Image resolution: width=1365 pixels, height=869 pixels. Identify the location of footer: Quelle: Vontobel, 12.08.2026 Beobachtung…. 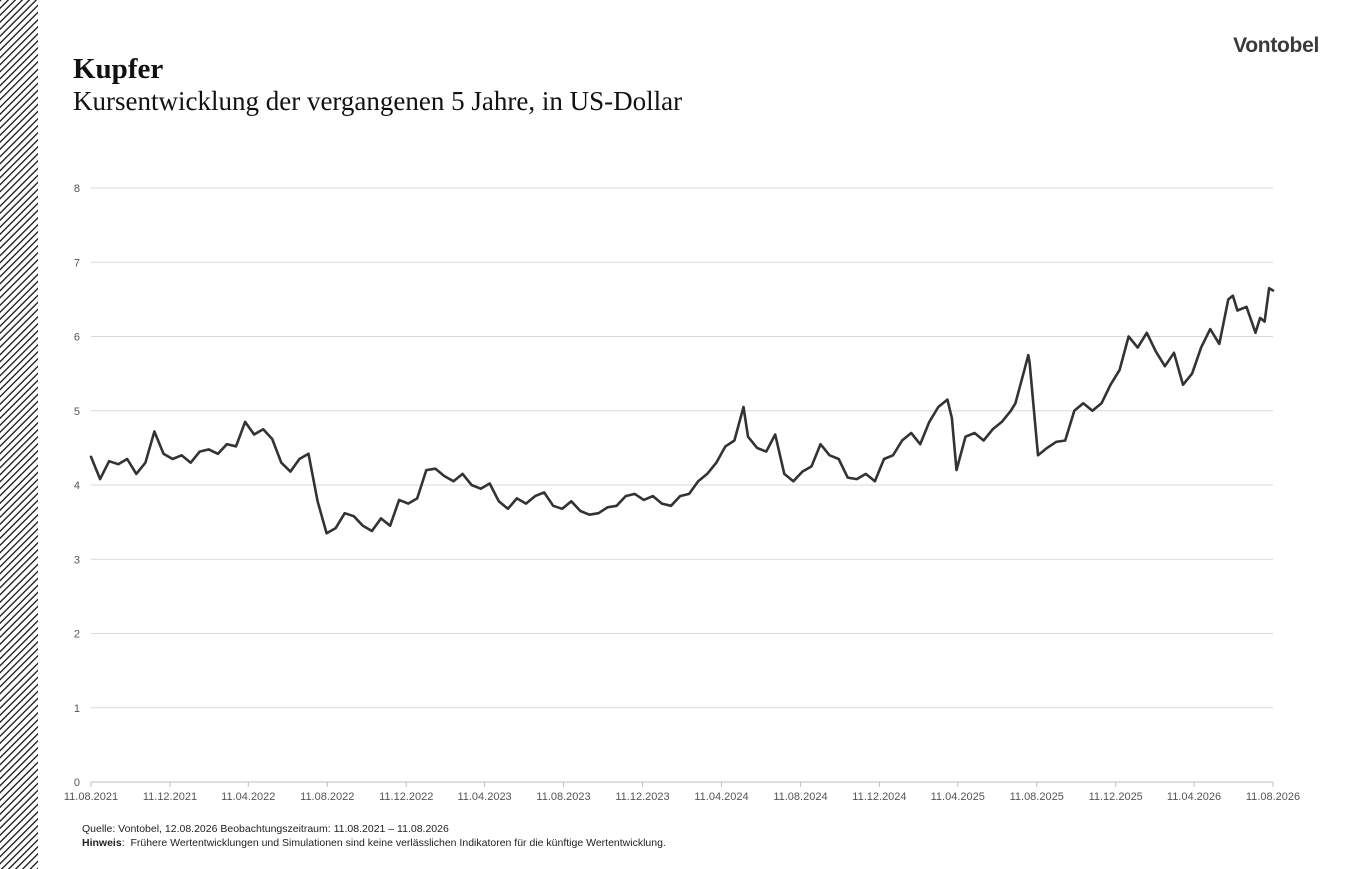
(374, 836).